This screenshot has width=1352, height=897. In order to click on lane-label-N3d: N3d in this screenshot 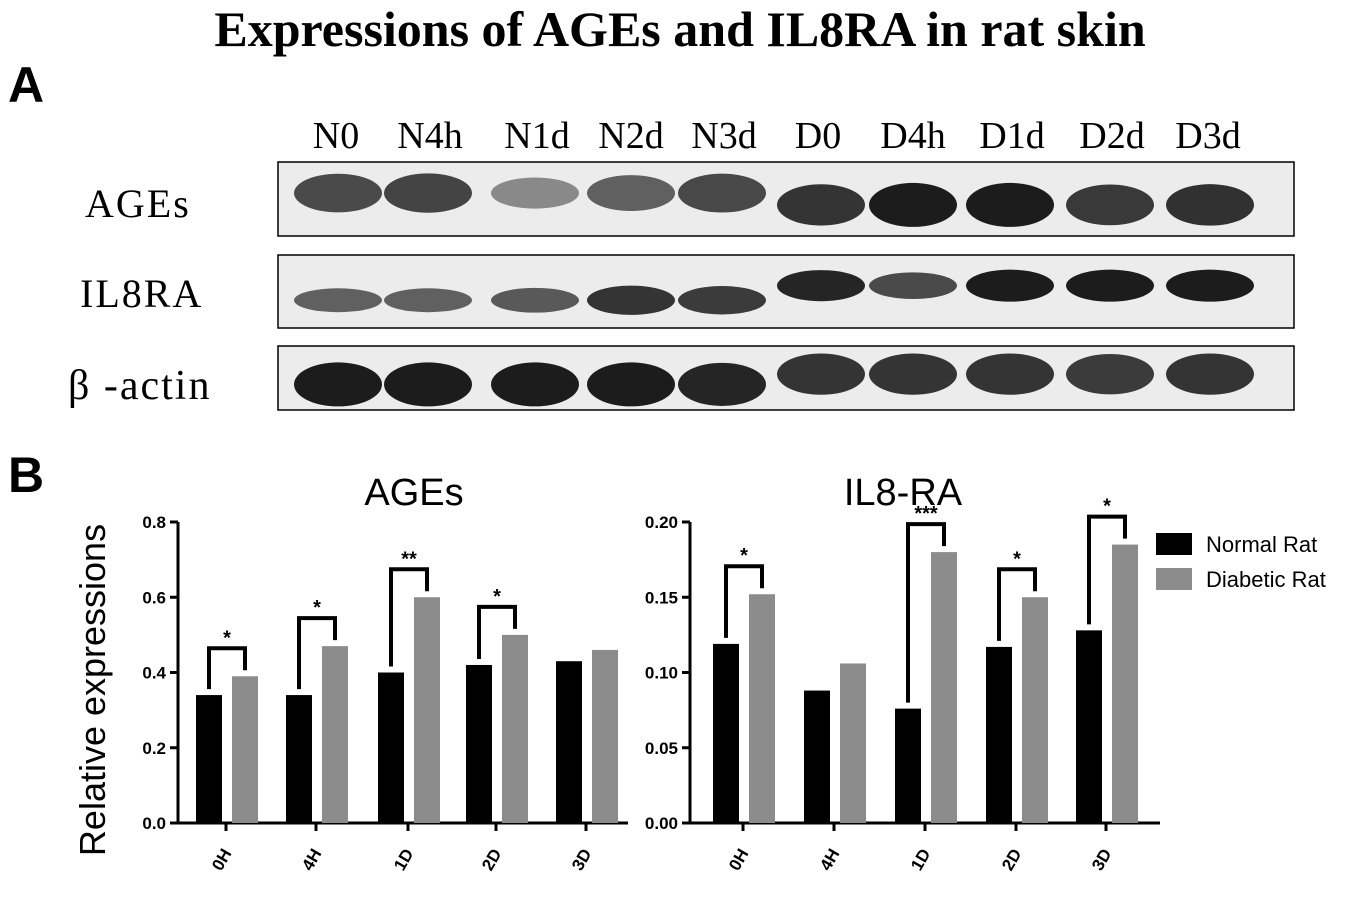, I will do `click(723, 136)`.